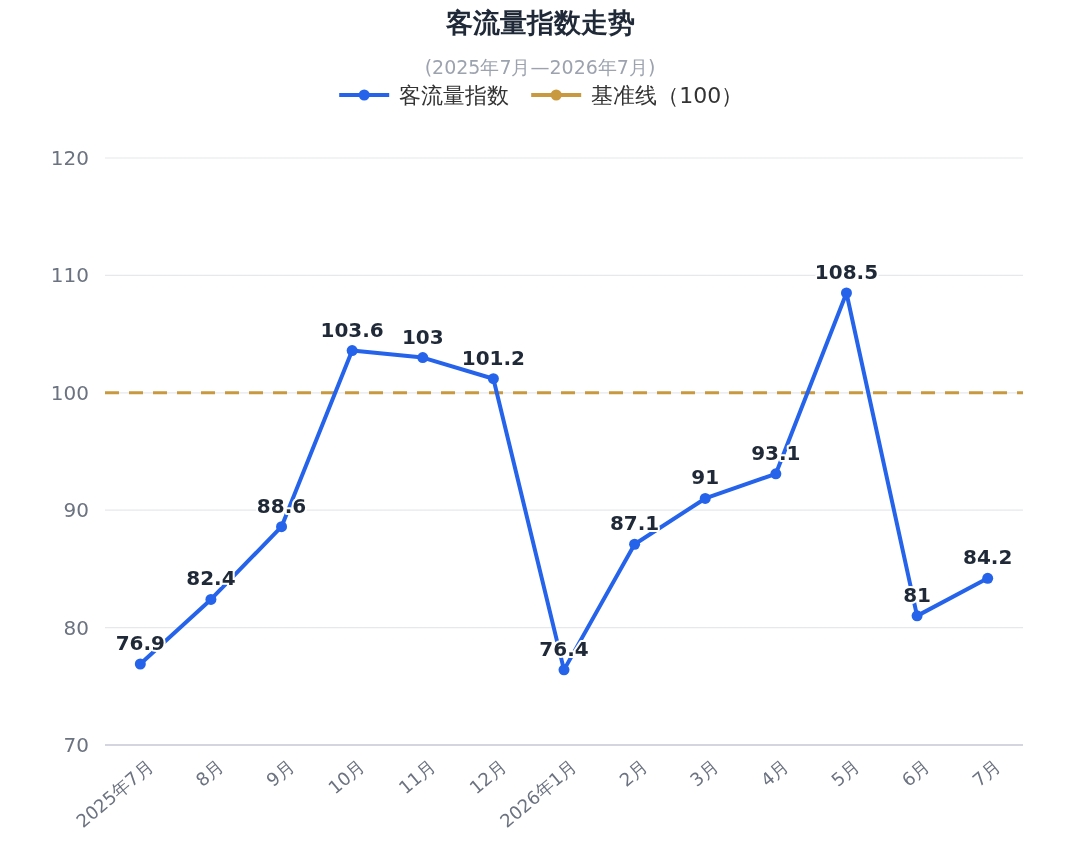 The width and height of the screenshot is (1080, 851). What do you see at coordinates (493, 357) in the screenshot?
I see `data-label: 101.2` at bounding box center [493, 357].